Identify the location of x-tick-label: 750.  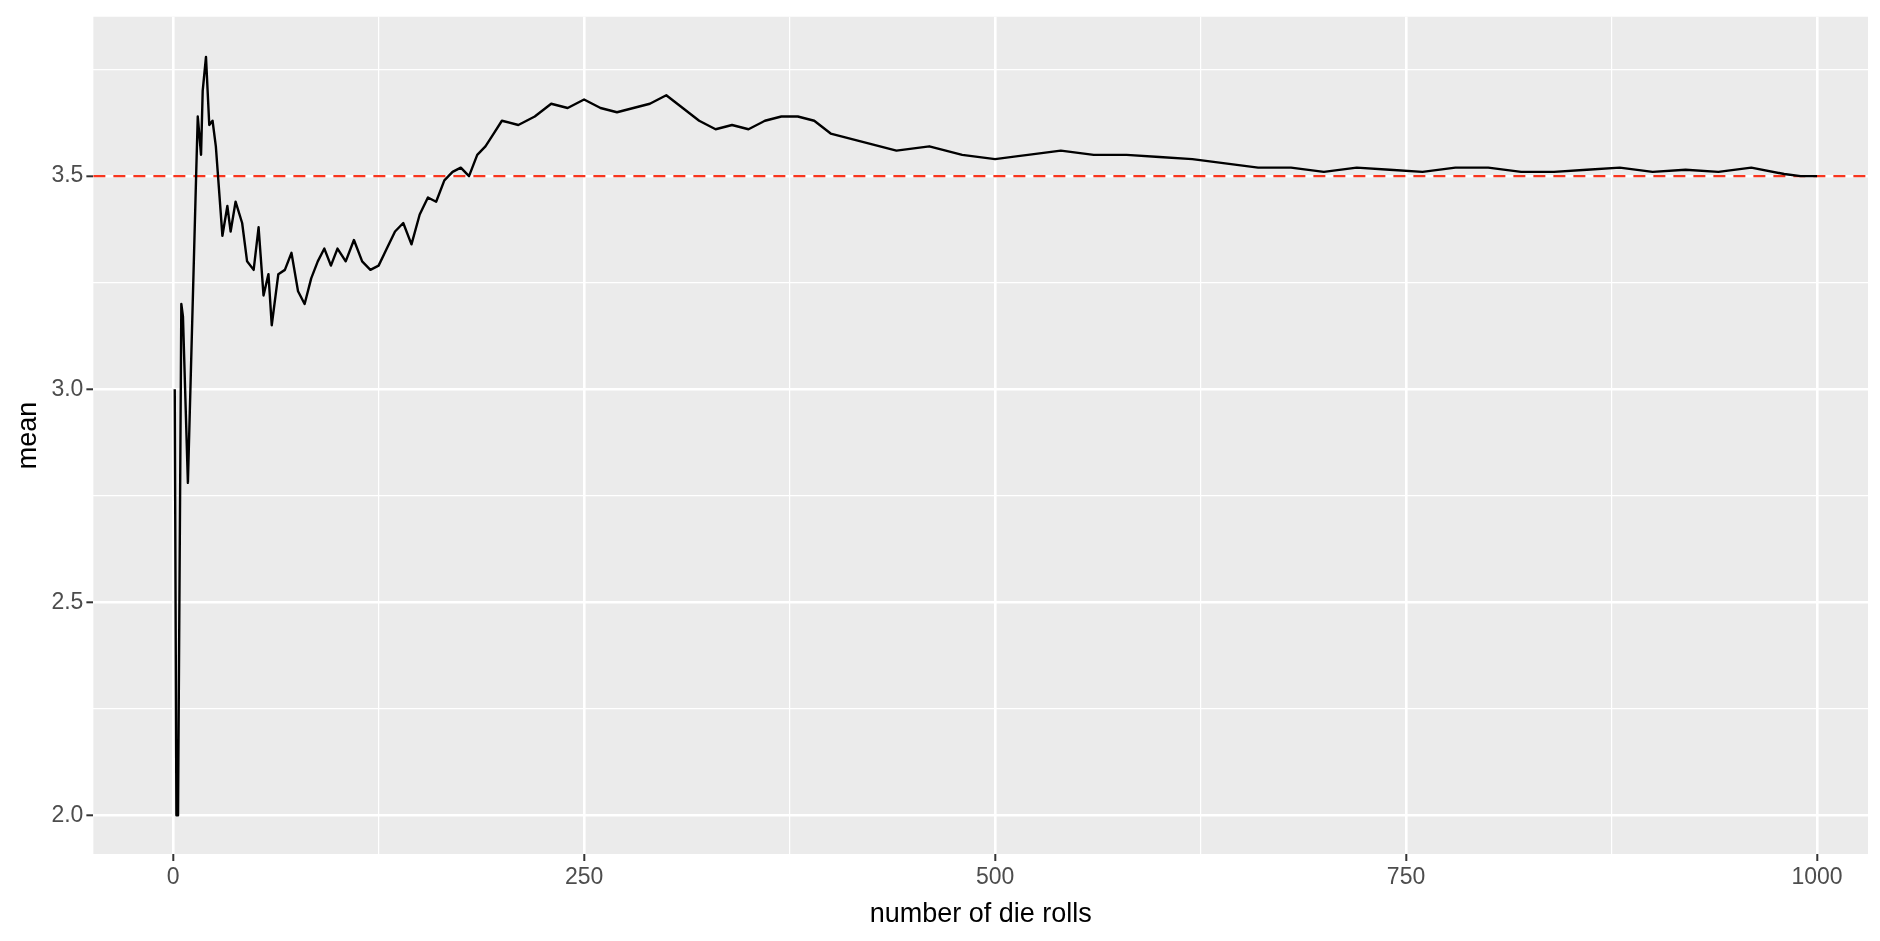
(1406, 876).